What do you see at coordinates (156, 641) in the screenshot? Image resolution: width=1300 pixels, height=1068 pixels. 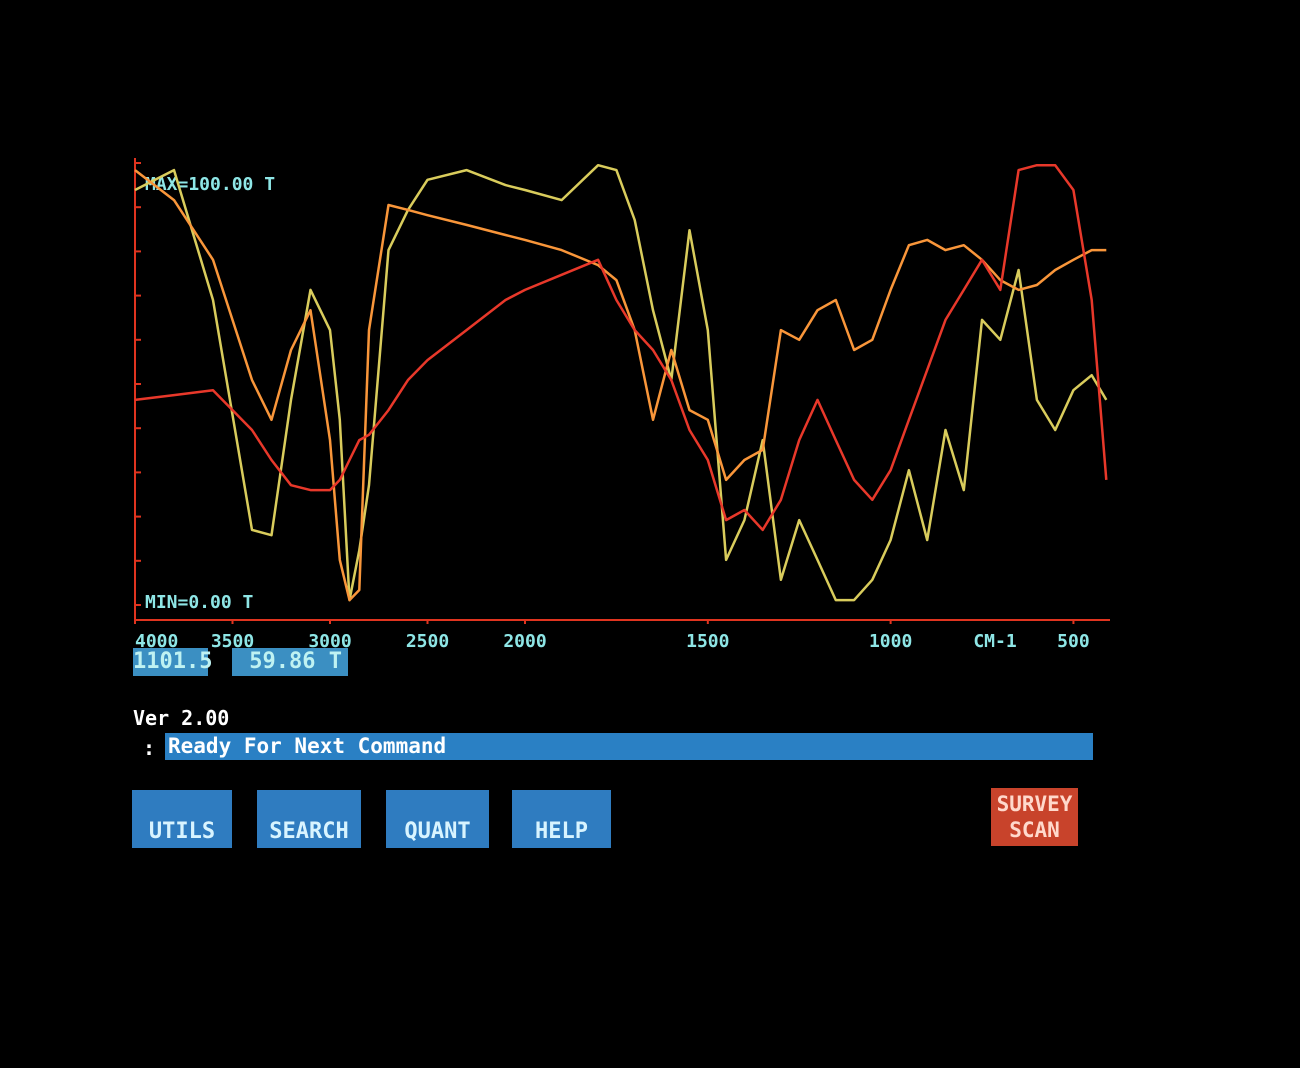 I see `x-tick-label: 4000` at bounding box center [156, 641].